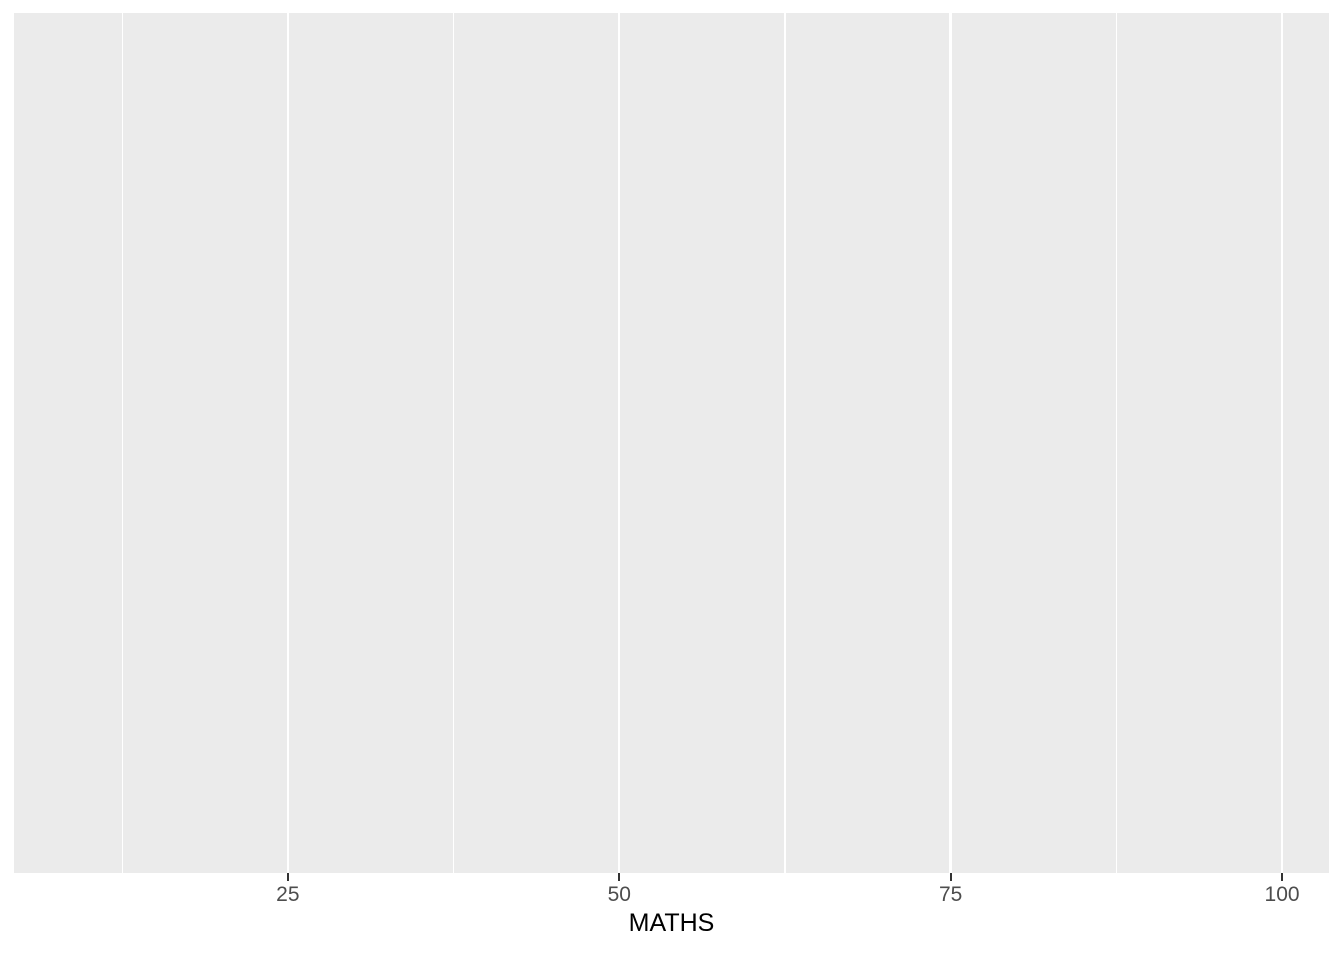 This screenshot has width=1344, height=960. What do you see at coordinates (619, 894) in the screenshot?
I see `x-tick-label: 50` at bounding box center [619, 894].